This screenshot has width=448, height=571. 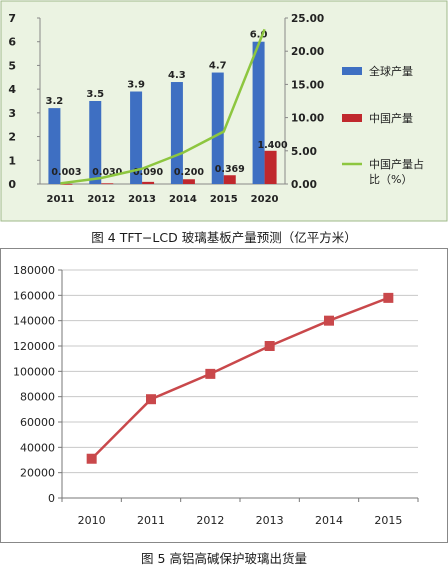 What do you see at coordinates (177, 75) in the screenshot?
I see `data-label-global-output: 4.3` at bounding box center [177, 75].